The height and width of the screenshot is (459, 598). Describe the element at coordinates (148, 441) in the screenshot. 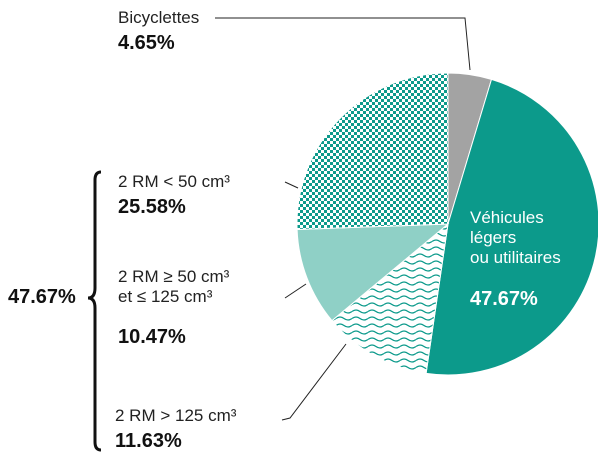

I see `slice-value: 11.63%` at that location.